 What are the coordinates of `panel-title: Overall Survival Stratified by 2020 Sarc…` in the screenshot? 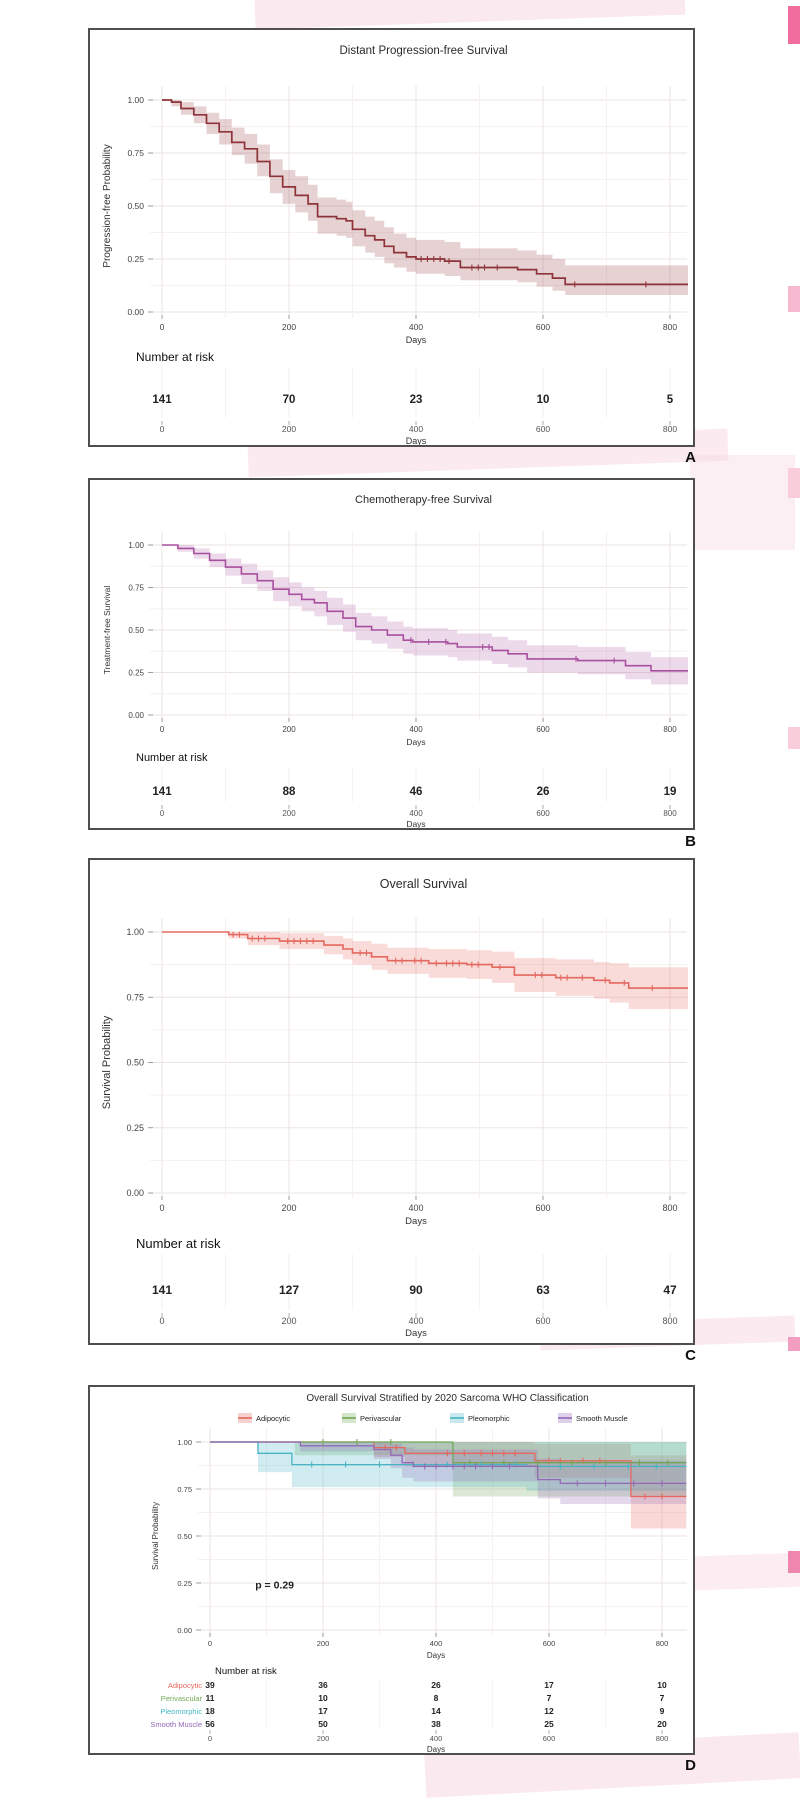 It's located at (447, 1398).